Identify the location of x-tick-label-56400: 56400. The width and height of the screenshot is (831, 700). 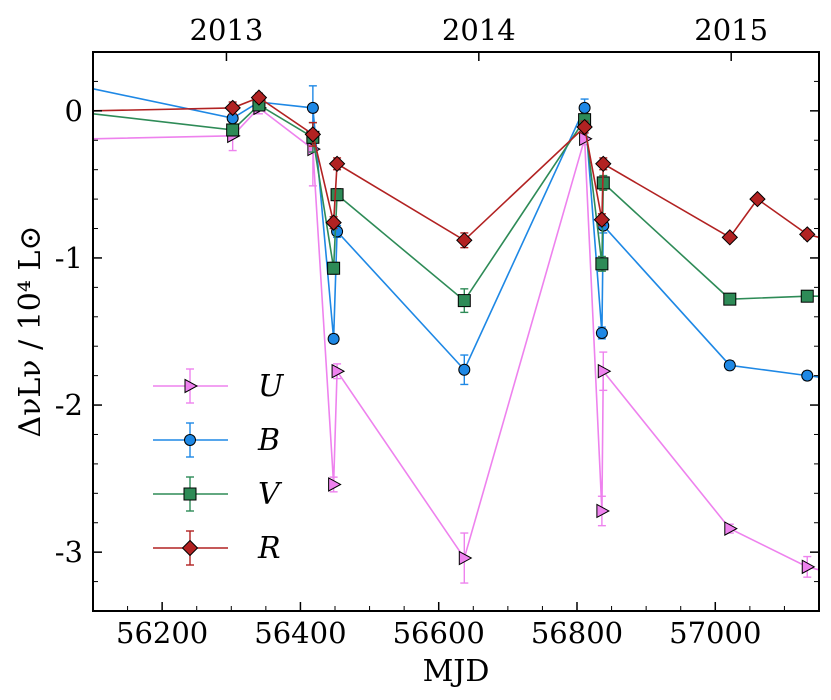
(300, 633).